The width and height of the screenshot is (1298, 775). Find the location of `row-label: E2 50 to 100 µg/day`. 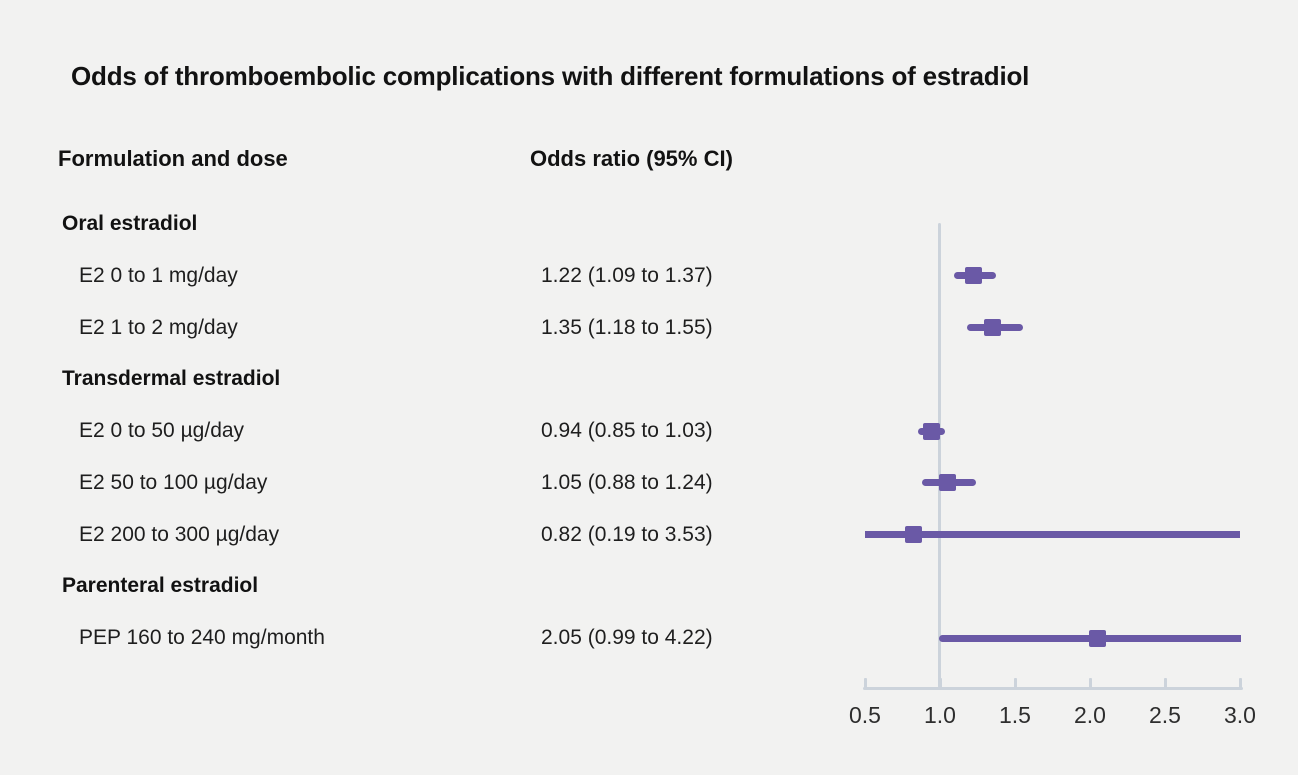

row-label: E2 50 to 100 µg/day is located at coordinates (173, 482).